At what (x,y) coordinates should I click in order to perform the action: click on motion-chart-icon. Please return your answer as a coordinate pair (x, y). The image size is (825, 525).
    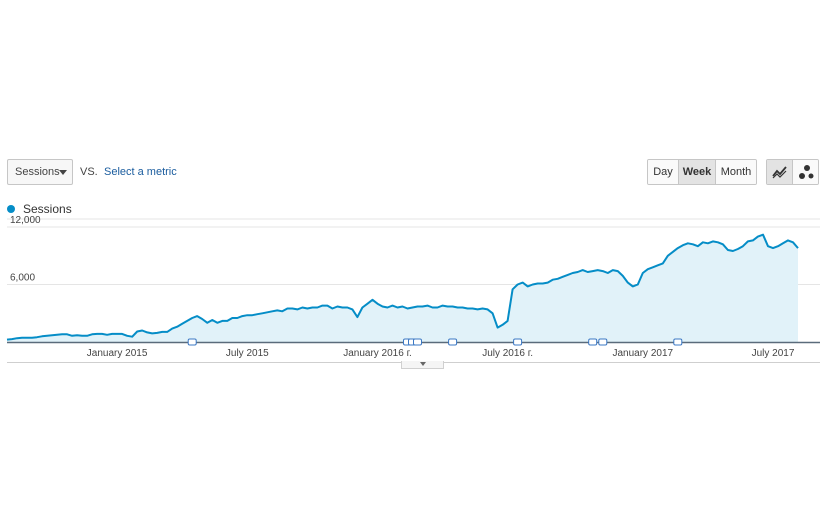
    Looking at the image, I should click on (805, 172).